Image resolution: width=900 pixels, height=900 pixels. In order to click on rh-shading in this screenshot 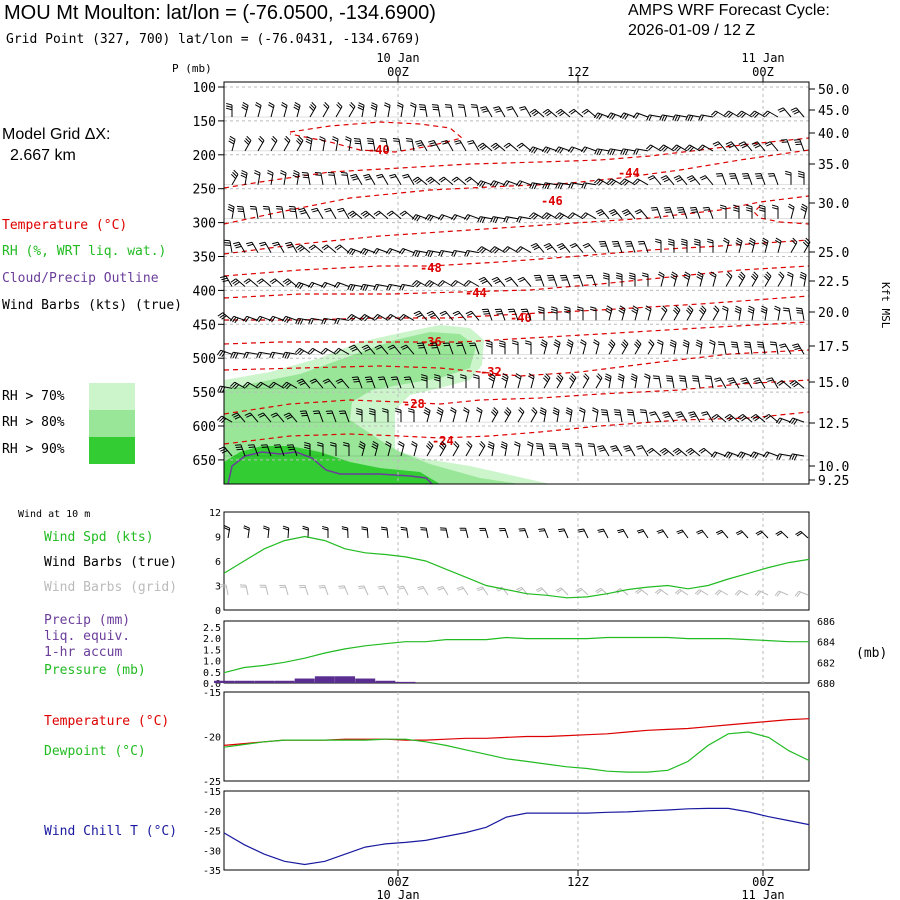, I will do `click(387, 405)`.